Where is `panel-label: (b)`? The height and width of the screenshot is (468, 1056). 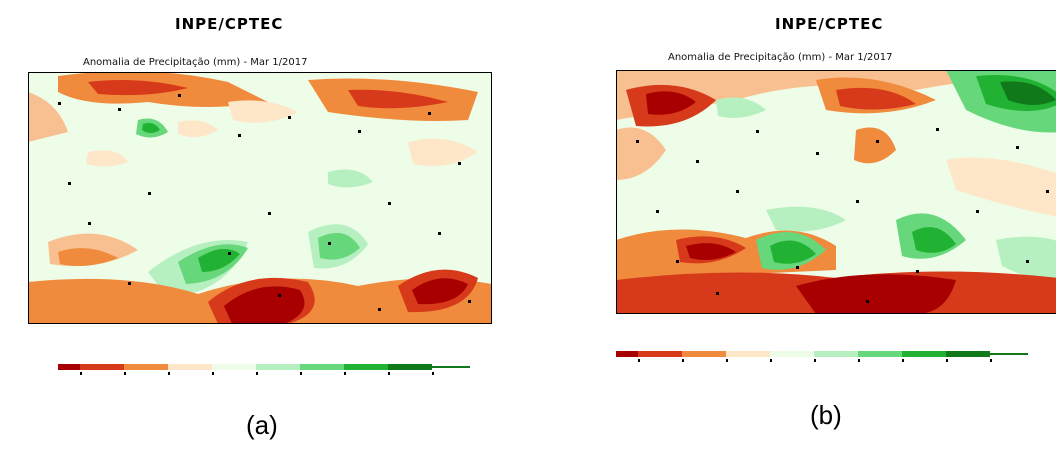
panel-label: (b) is located at coordinates (826, 415).